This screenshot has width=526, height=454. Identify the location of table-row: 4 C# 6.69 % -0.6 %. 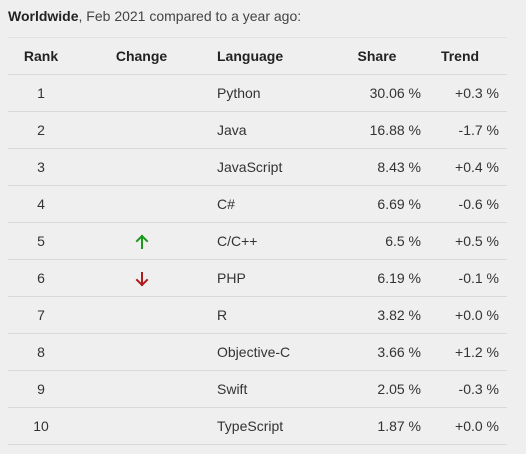
(257, 204).